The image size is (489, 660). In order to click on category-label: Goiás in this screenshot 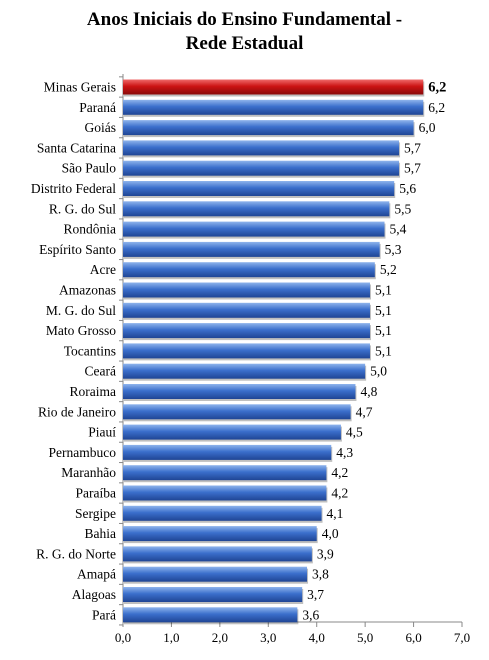, I will do `click(101, 127)`.